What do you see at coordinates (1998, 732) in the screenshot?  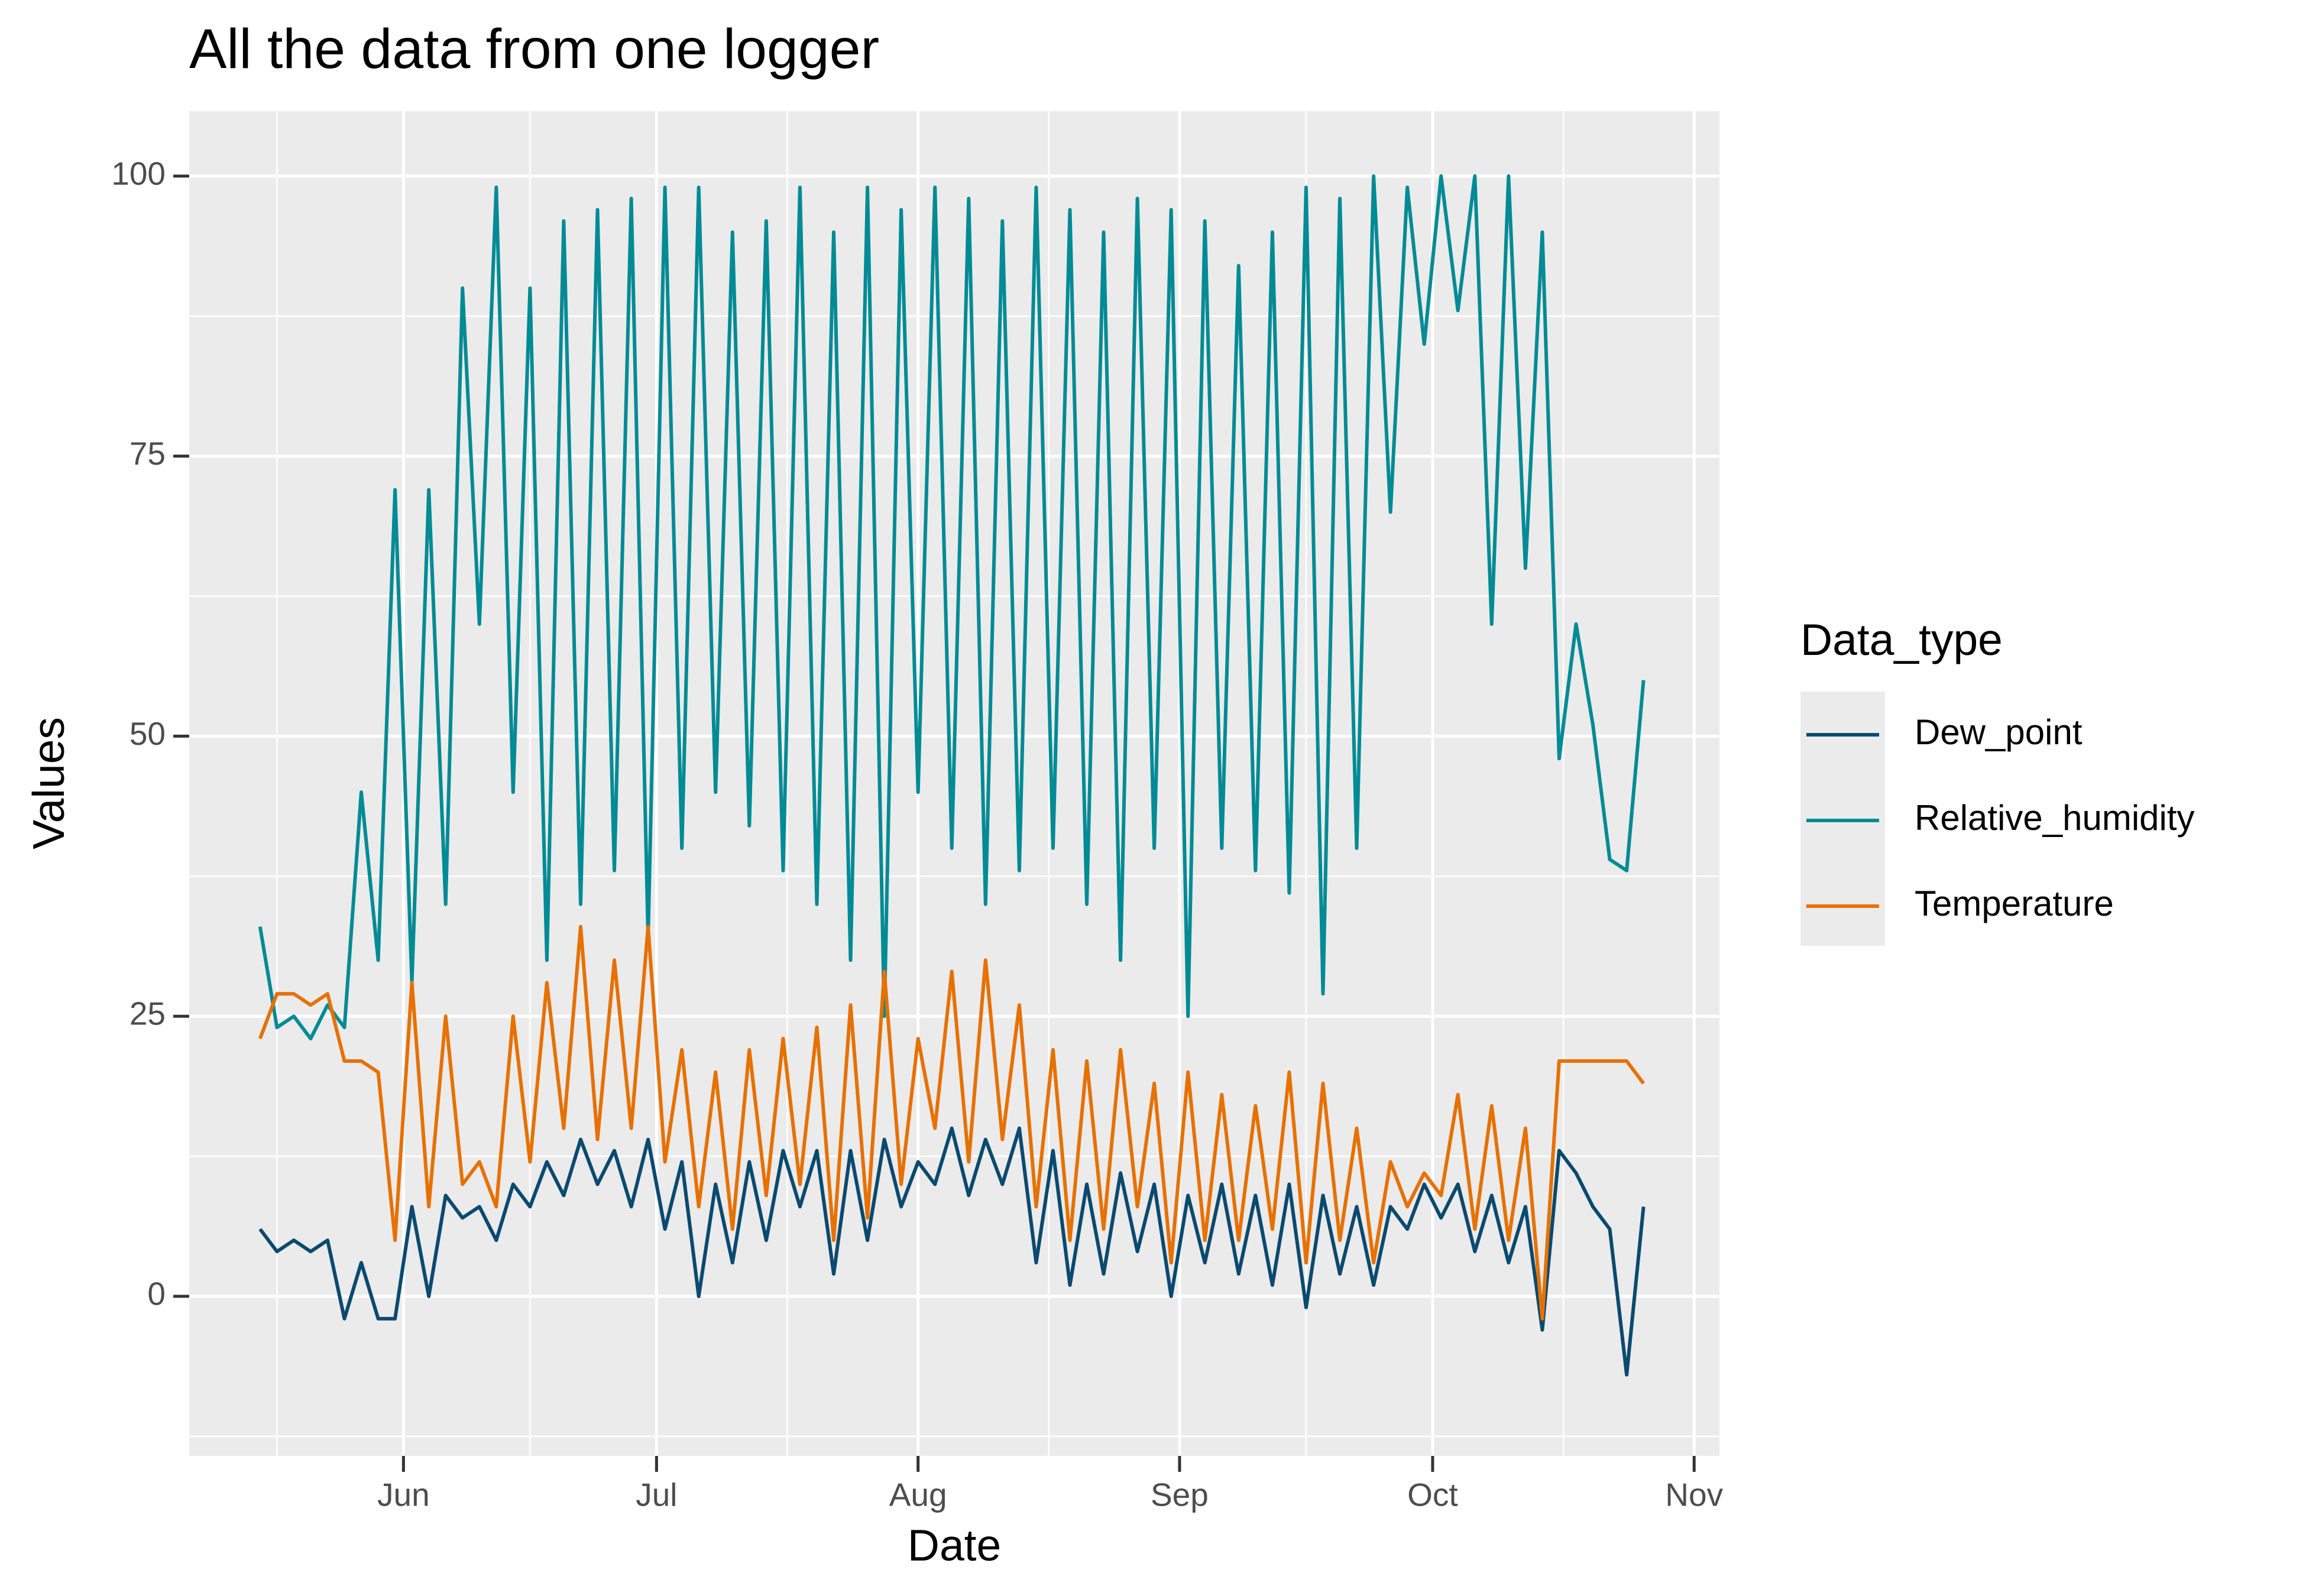 I see `legend-label: Dew_point` at bounding box center [1998, 732].